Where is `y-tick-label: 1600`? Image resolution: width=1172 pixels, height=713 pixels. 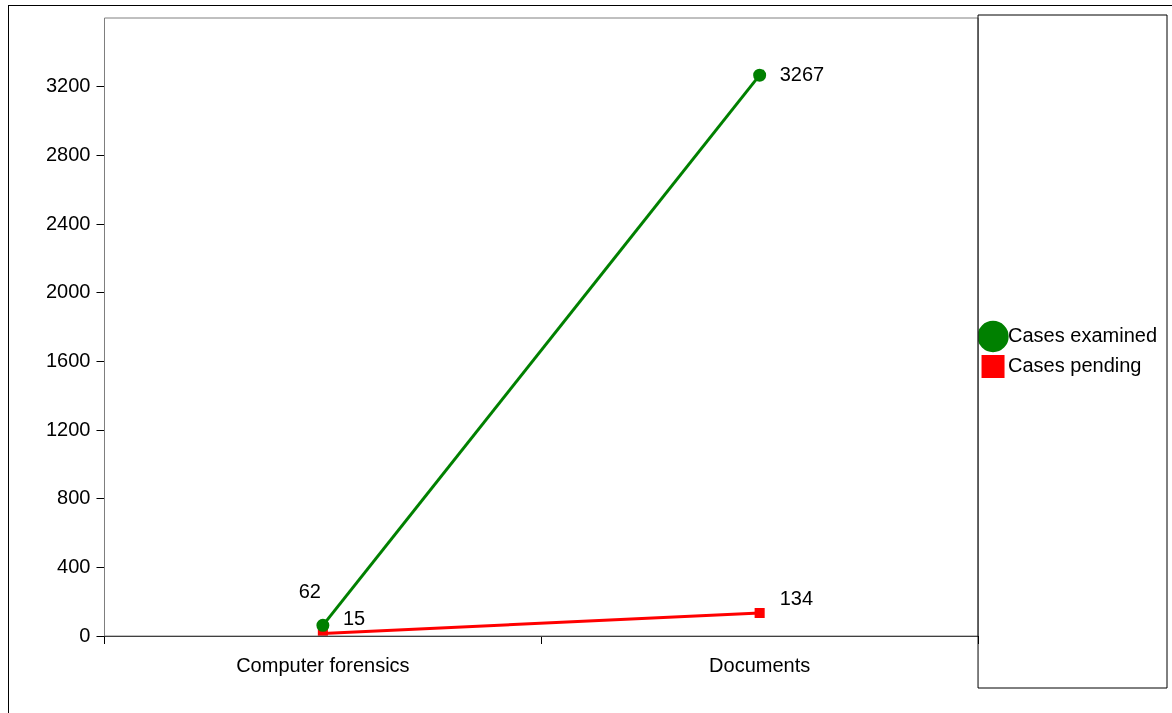 y-tick-label: 1600 is located at coordinates (68, 359).